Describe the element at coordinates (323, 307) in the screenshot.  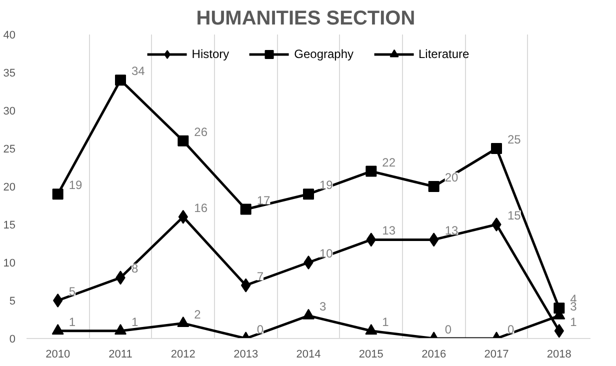
I see `data-label: 3` at that location.